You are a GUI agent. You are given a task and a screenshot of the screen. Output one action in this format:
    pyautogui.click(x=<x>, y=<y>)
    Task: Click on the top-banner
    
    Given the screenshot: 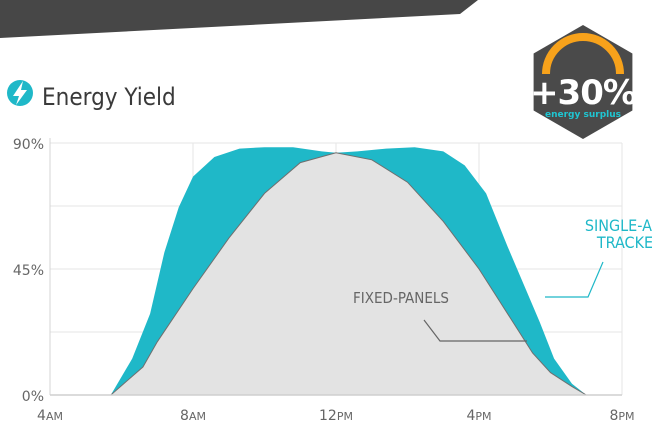 What is the action you would take?
    pyautogui.click(x=239, y=19)
    